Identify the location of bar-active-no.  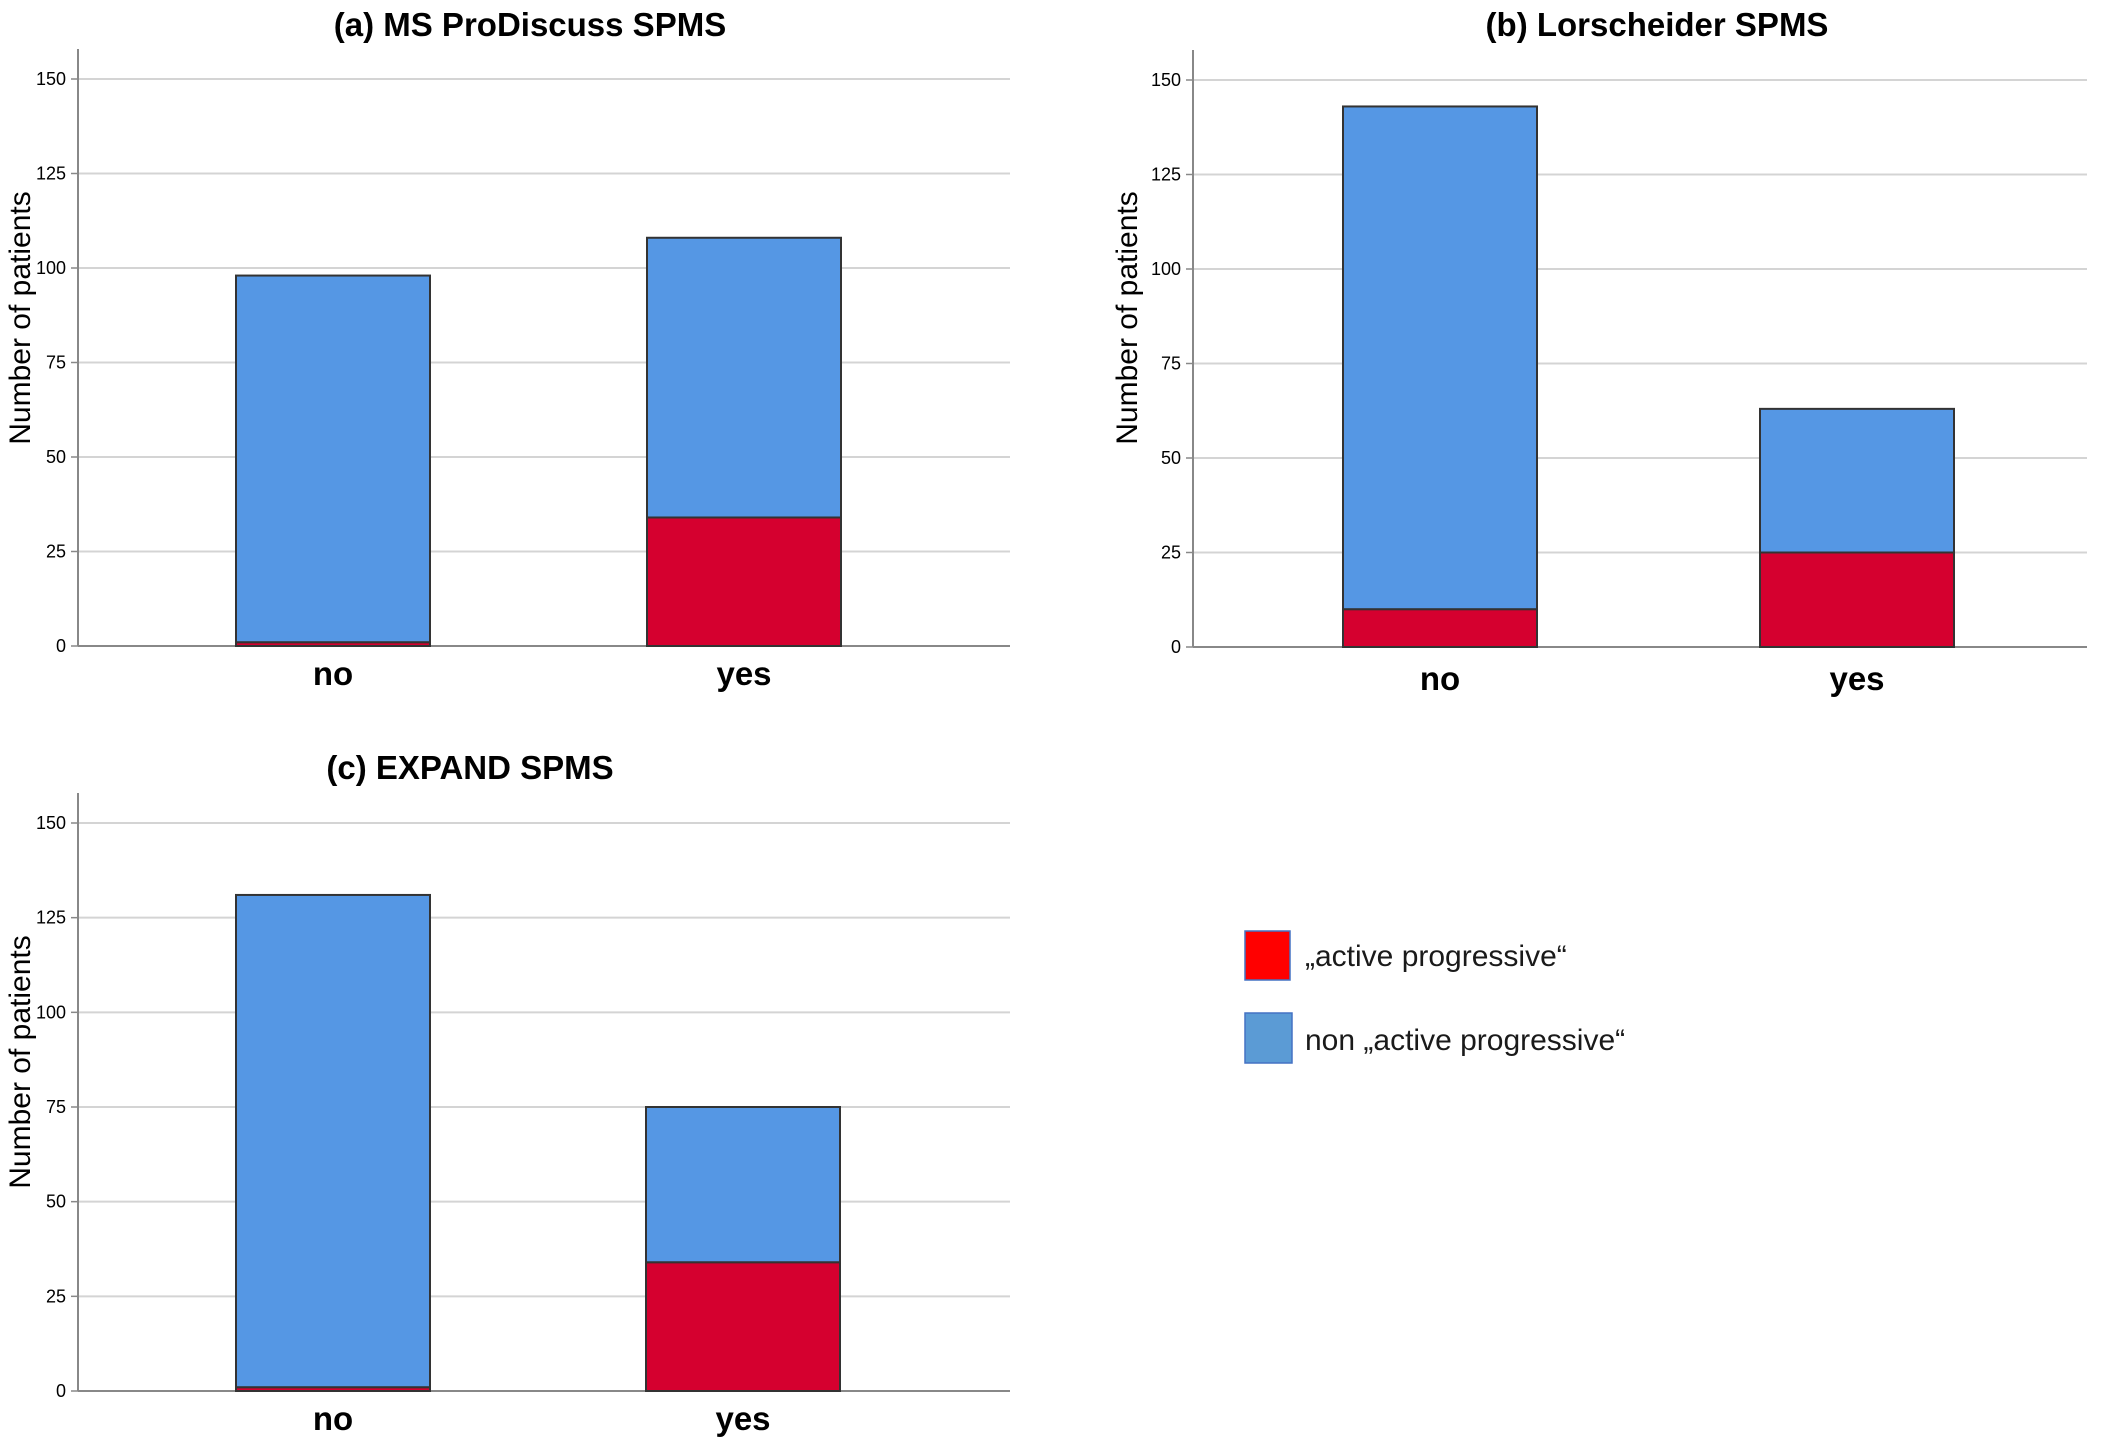
(1440, 628).